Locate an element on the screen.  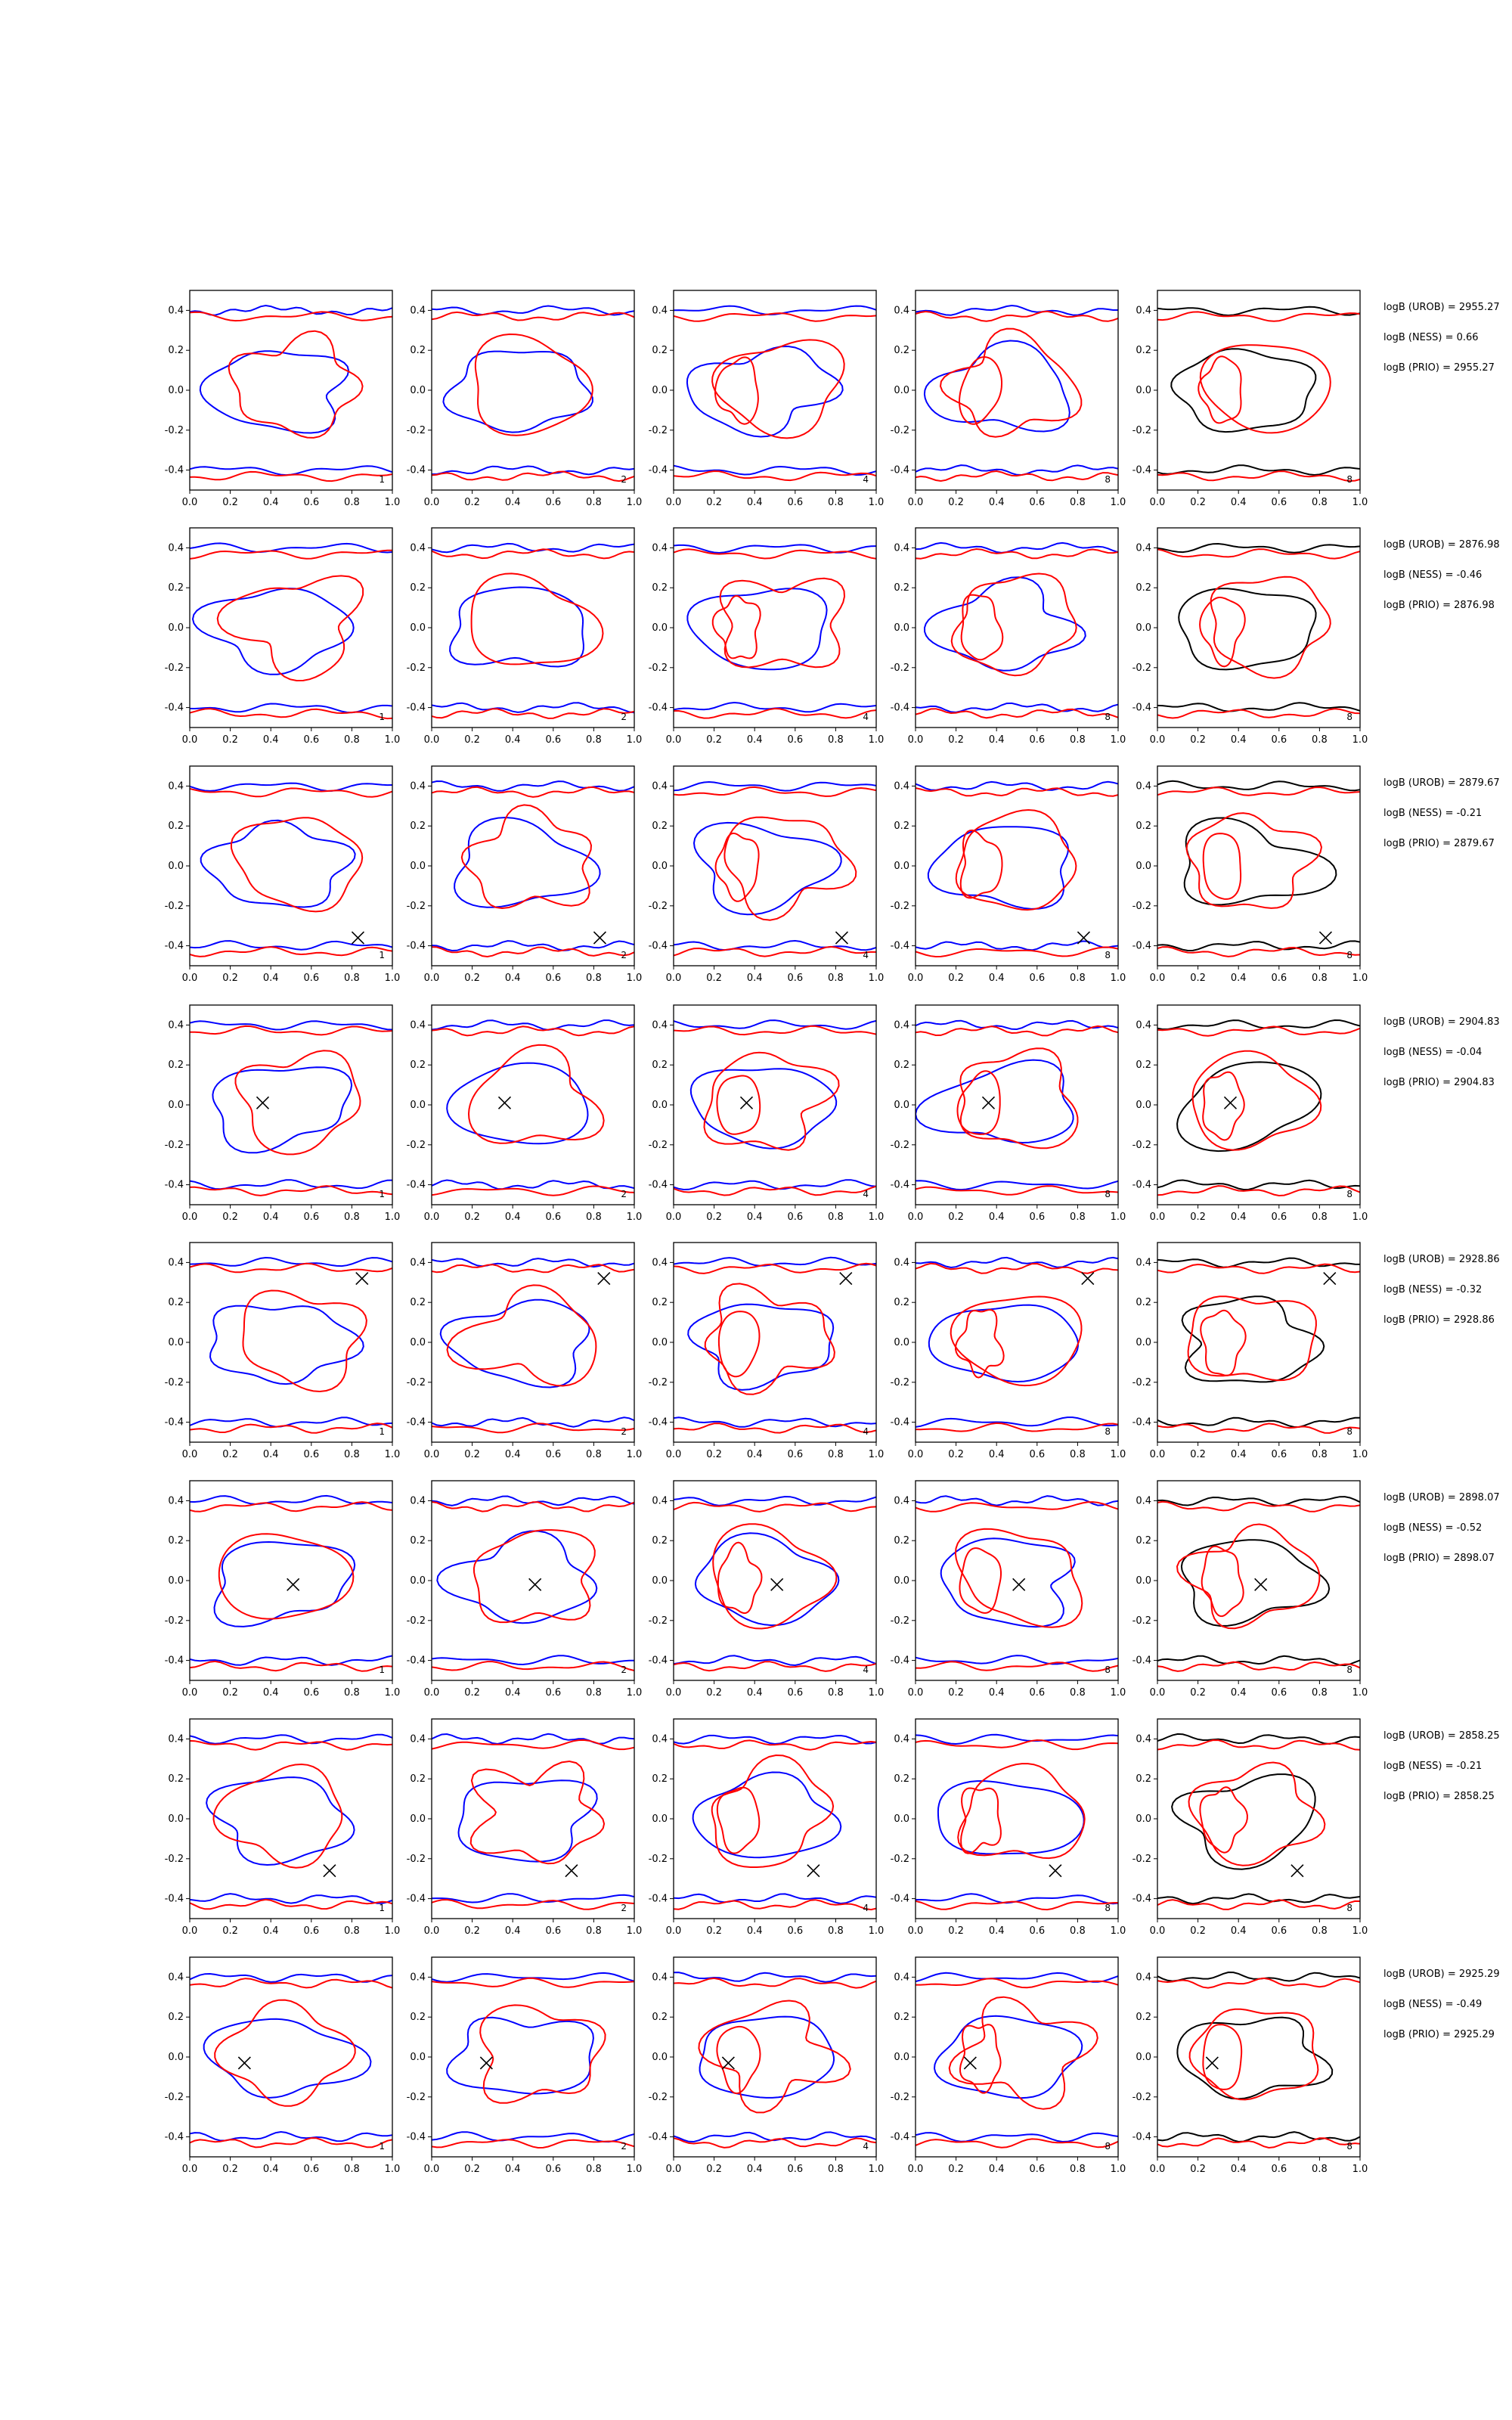
subplot-r6-c1: 0.0 0.2 0.4 0.6 0.8 1.0 0.4 0.2 0.0 -0.2 -0.4 1 is located at coordinates (283, 1589).